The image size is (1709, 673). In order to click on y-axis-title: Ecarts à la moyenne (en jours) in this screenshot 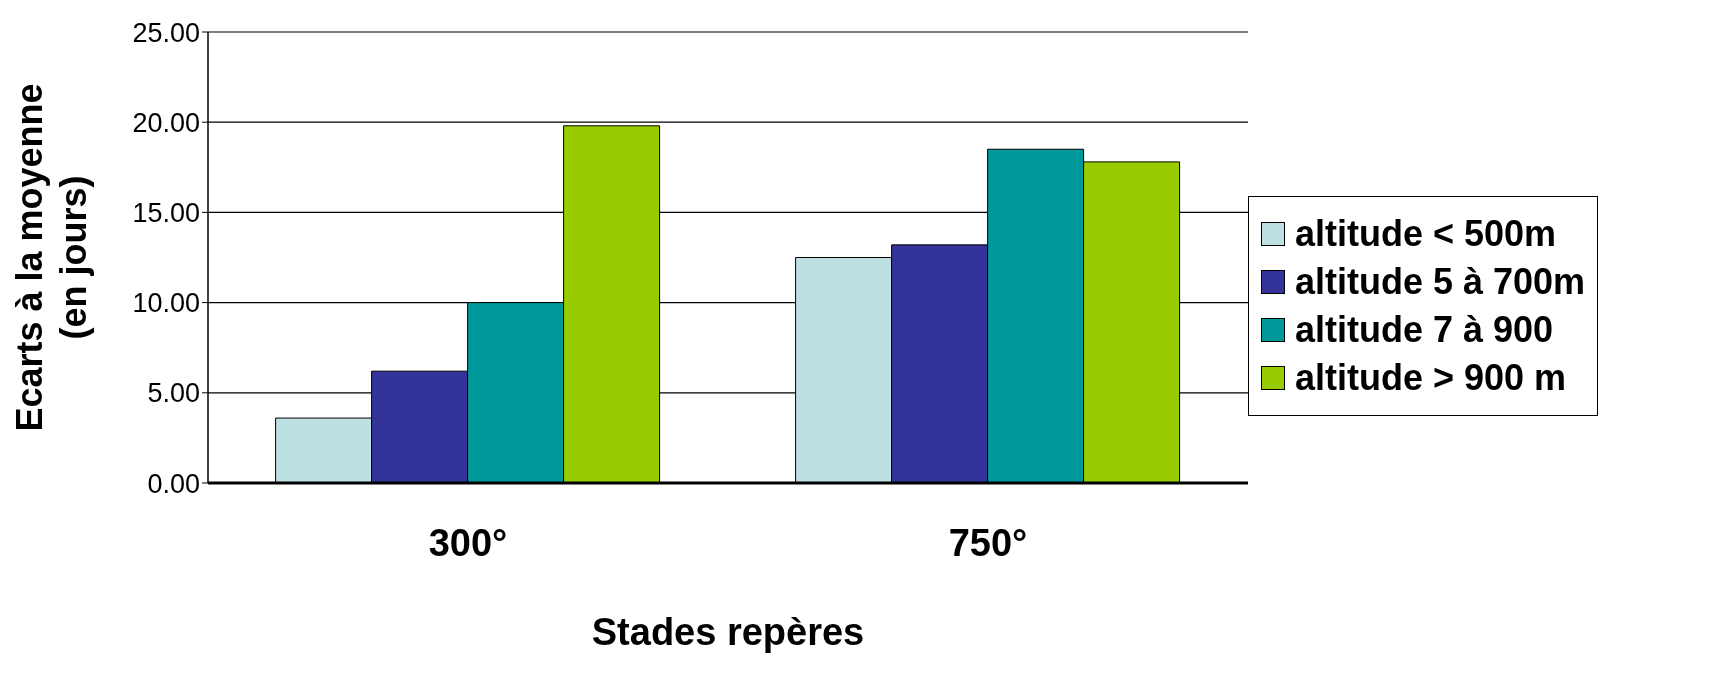, I will do `click(51, 257)`.